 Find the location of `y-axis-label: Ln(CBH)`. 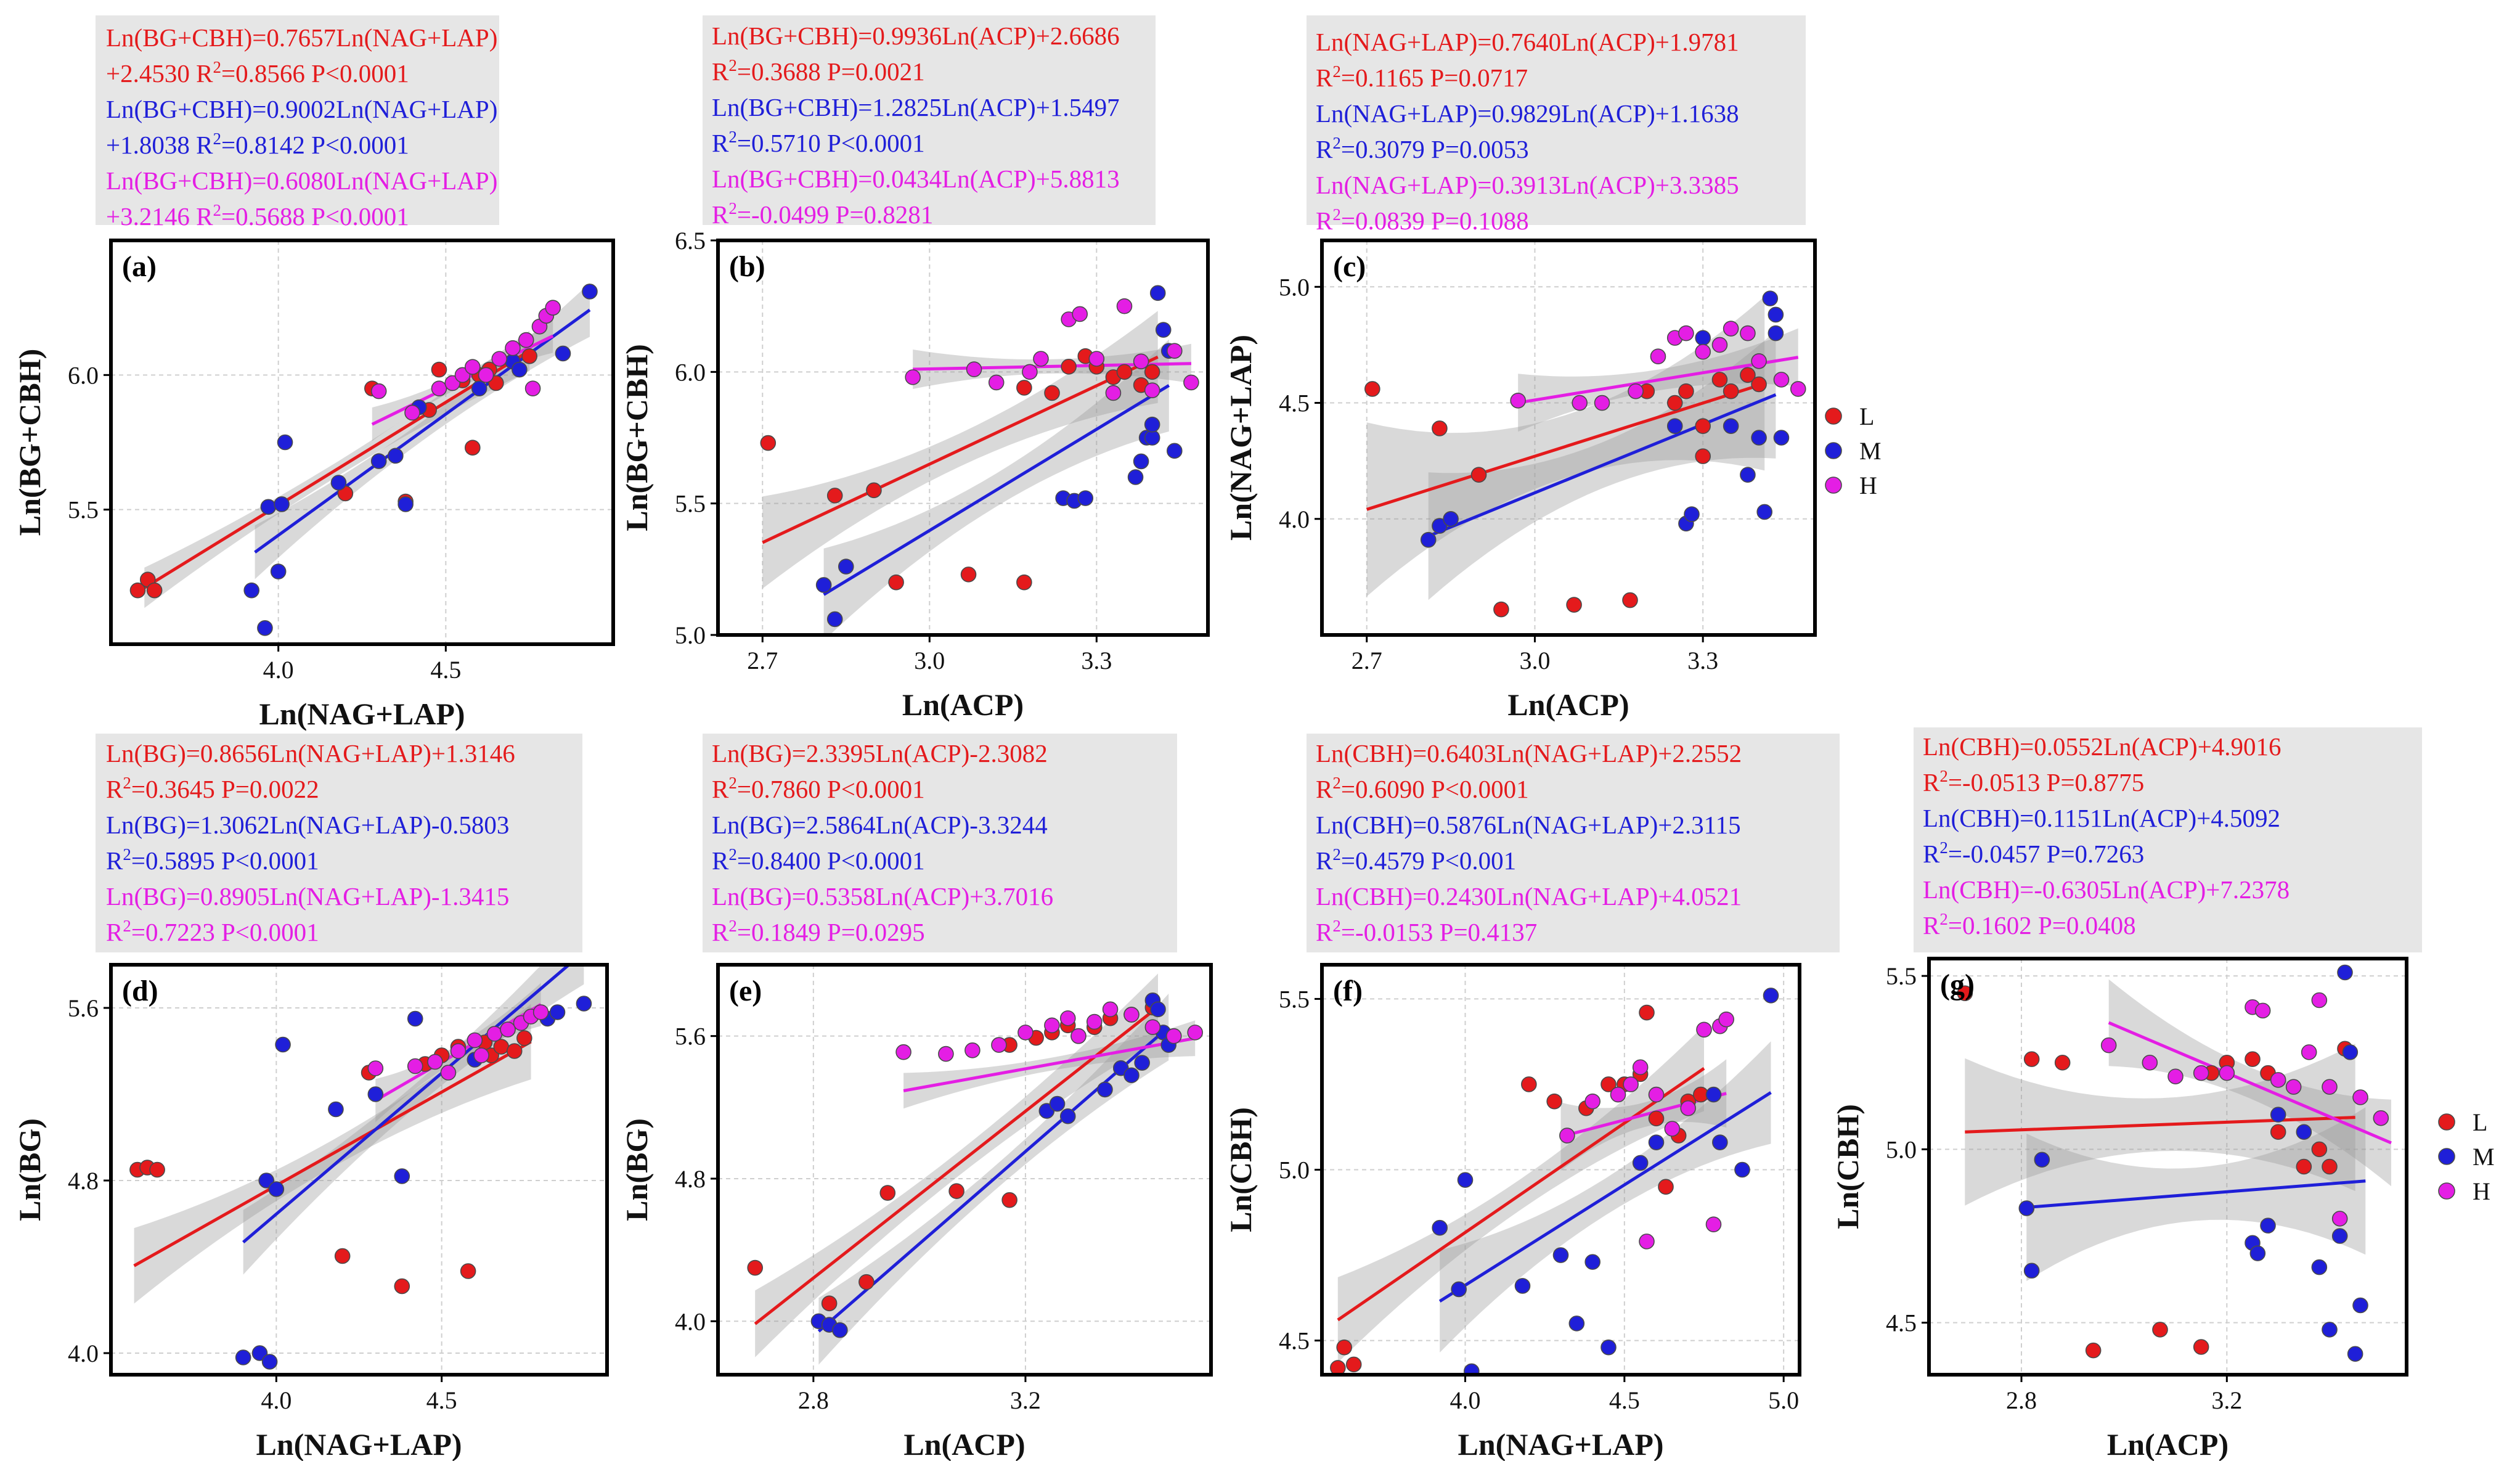

y-axis-label: Ln(CBH) is located at coordinates (1847, 1166).